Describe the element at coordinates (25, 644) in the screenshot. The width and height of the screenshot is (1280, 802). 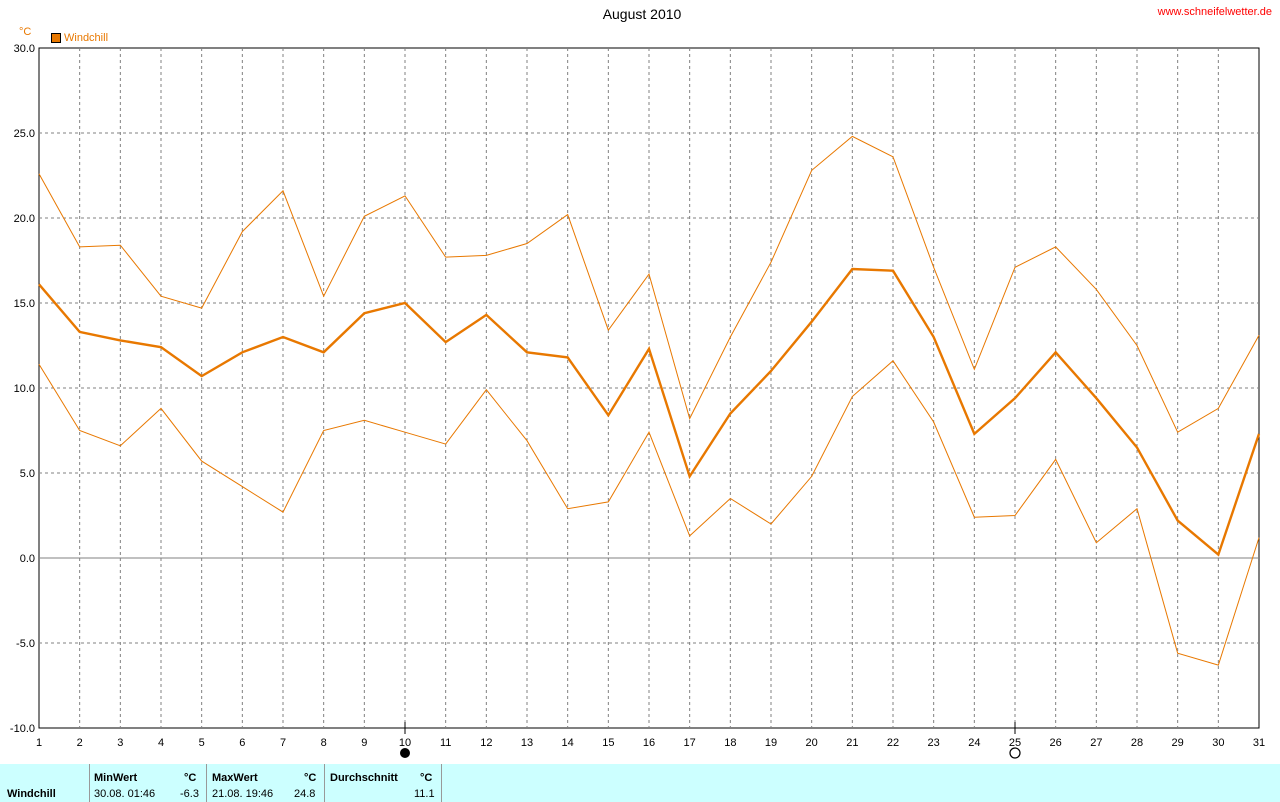
I see `y-tick-label: -5.0` at that location.